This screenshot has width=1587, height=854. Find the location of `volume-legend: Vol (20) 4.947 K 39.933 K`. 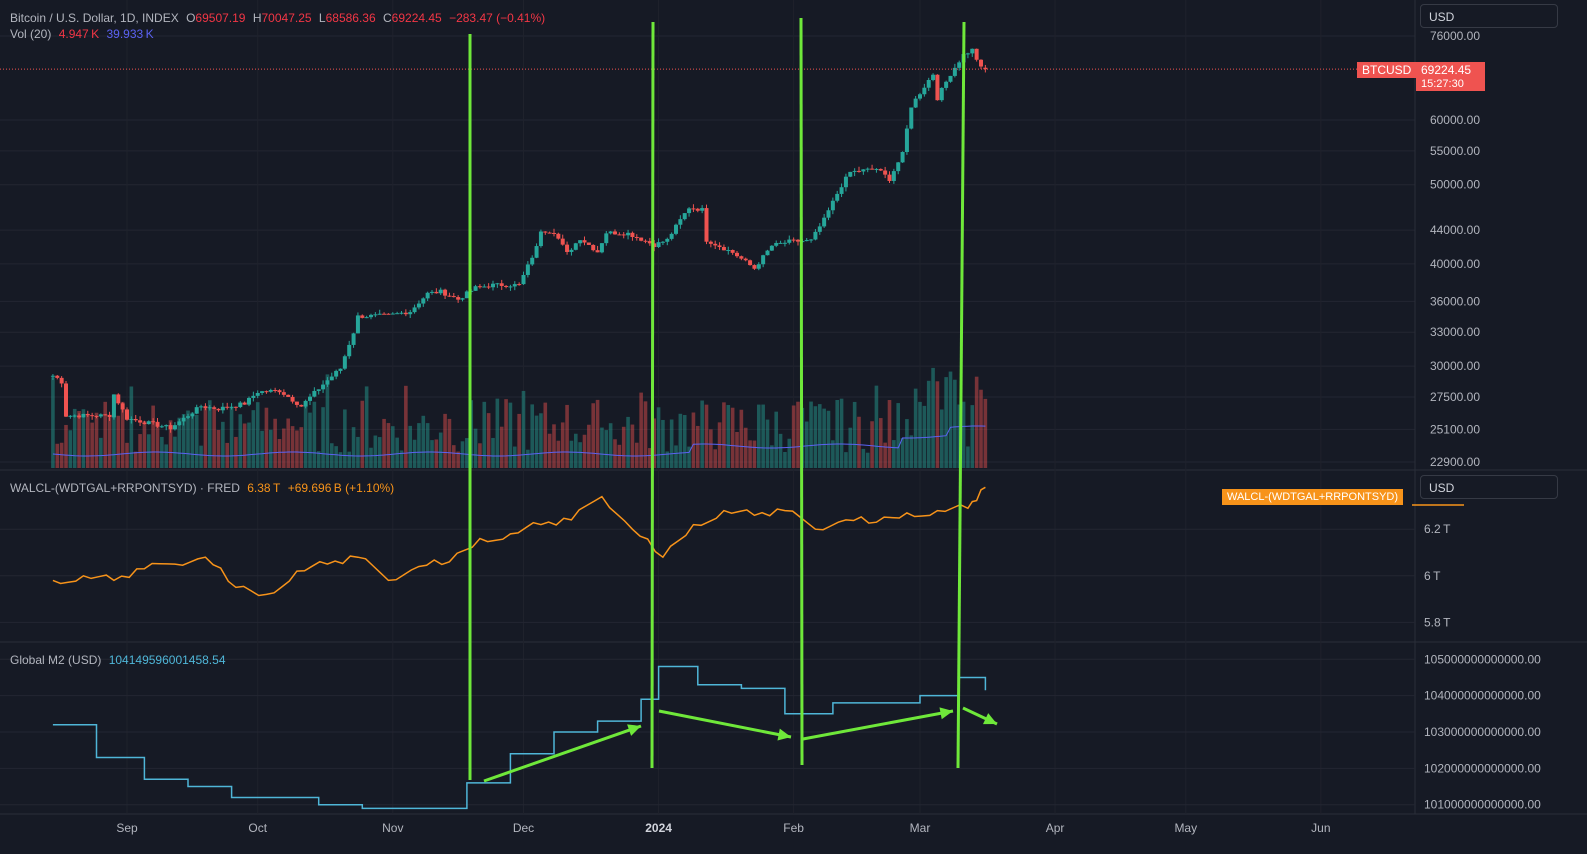

volume-legend: Vol (20) 4.947 K 39.933 K is located at coordinates (84, 34).